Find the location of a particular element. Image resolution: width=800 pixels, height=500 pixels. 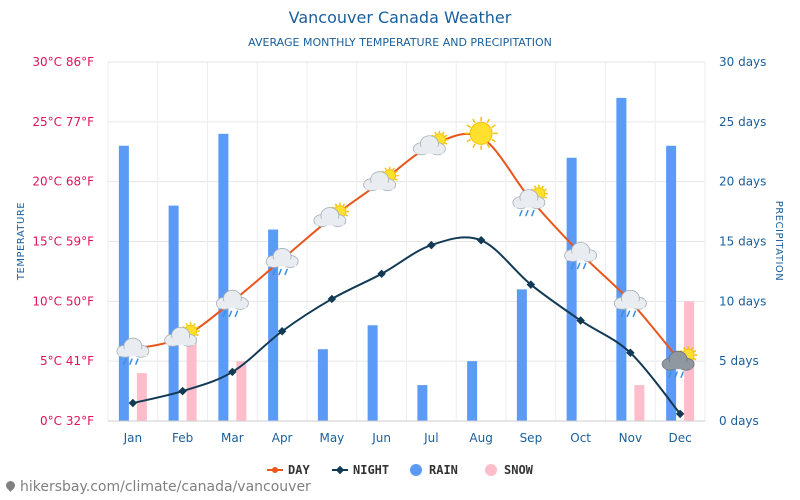

legend-item-night: NIGHT is located at coordinates (360, 470).